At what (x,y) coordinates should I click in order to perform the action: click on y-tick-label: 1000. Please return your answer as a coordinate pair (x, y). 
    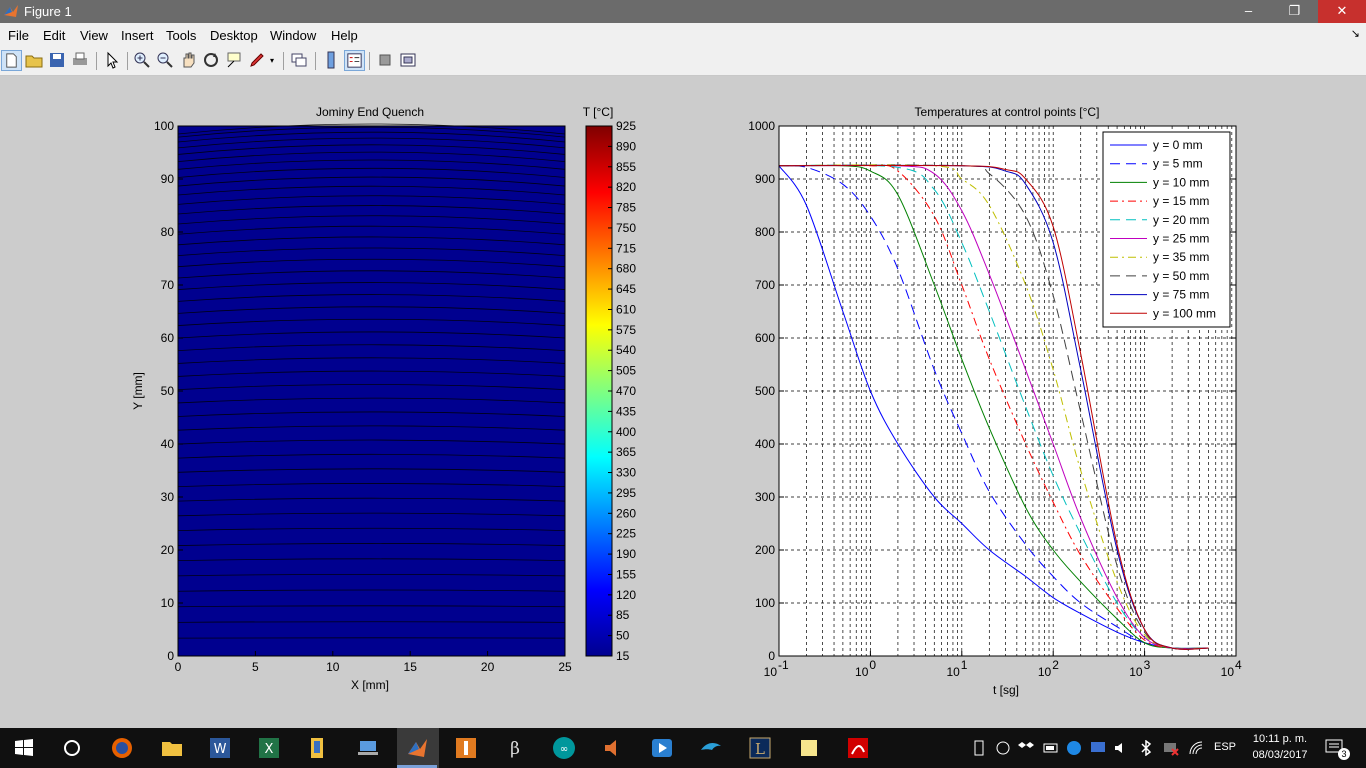
    Looking at the image, I should click on (761, 126).